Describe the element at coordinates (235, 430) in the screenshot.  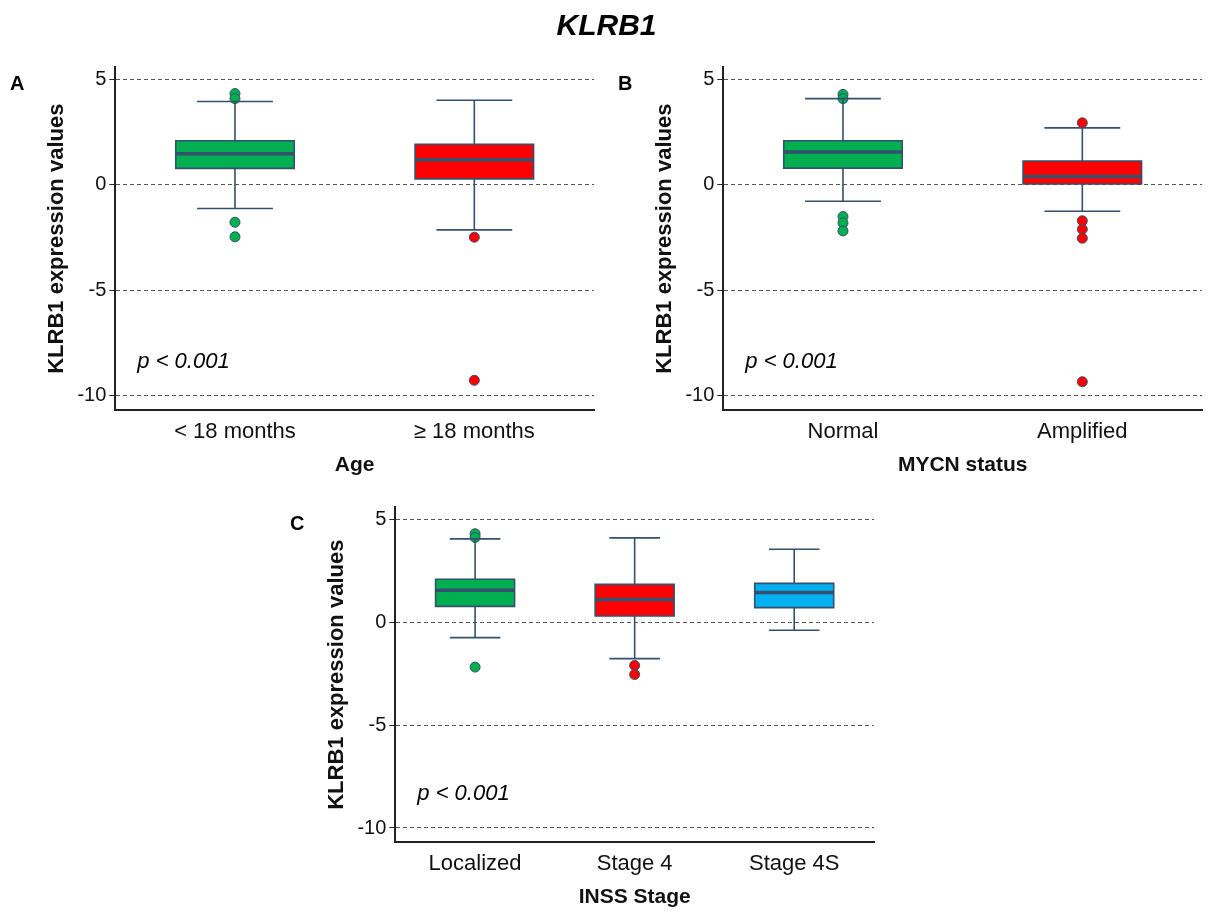
I see `x-tick-label: < 18 months` at that location.